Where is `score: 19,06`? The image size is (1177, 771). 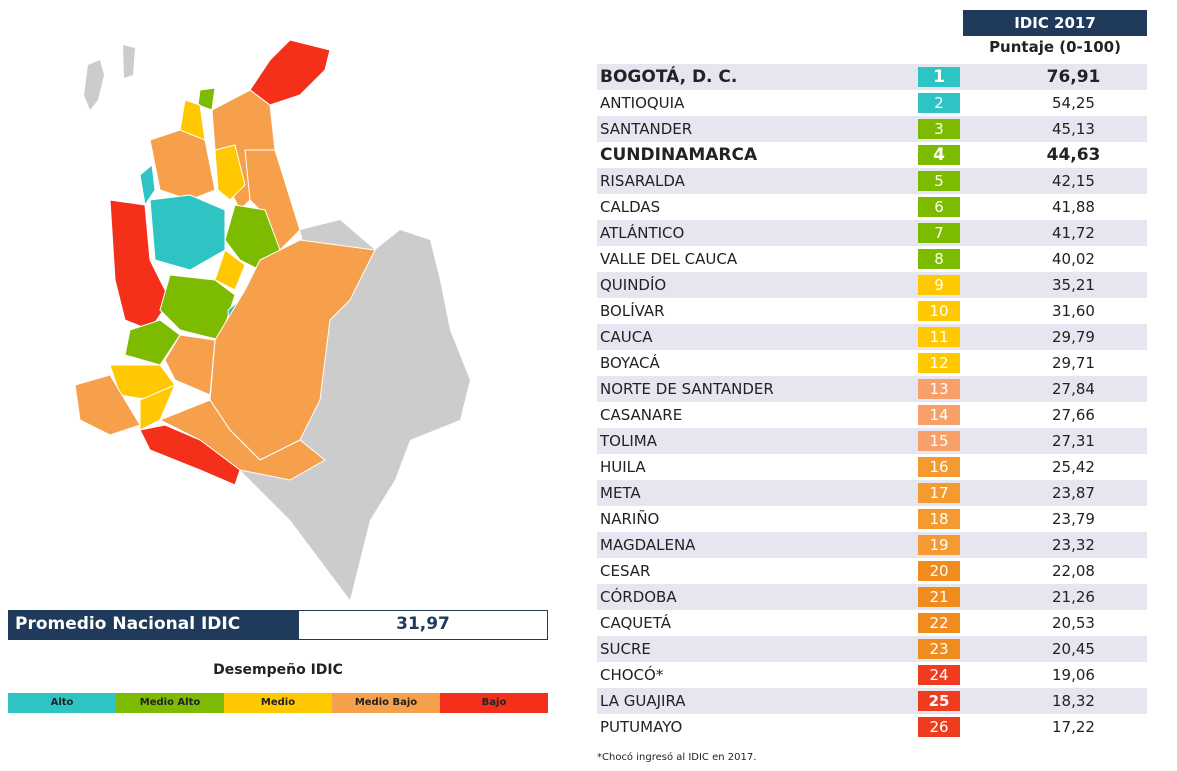 score: 19,06 is located at coordinates (1073, 675).